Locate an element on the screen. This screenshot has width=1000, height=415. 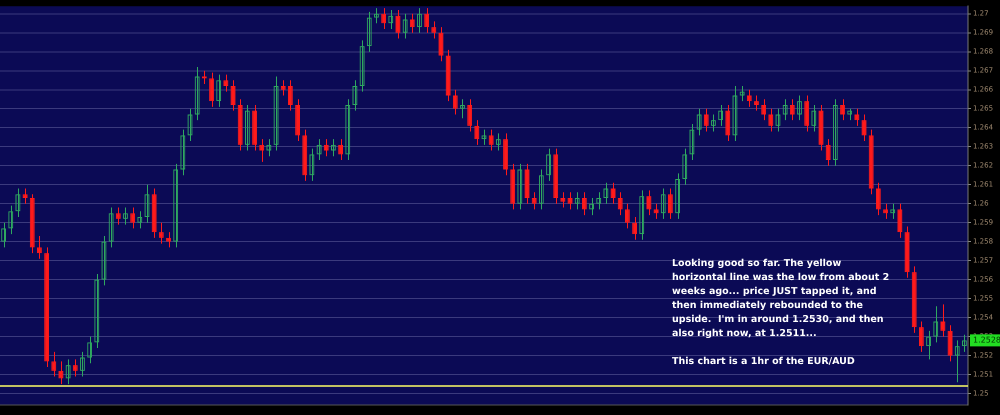
annotation: This chart is a 1hr of the EUR/AUD is located at coordinates (764, 362).